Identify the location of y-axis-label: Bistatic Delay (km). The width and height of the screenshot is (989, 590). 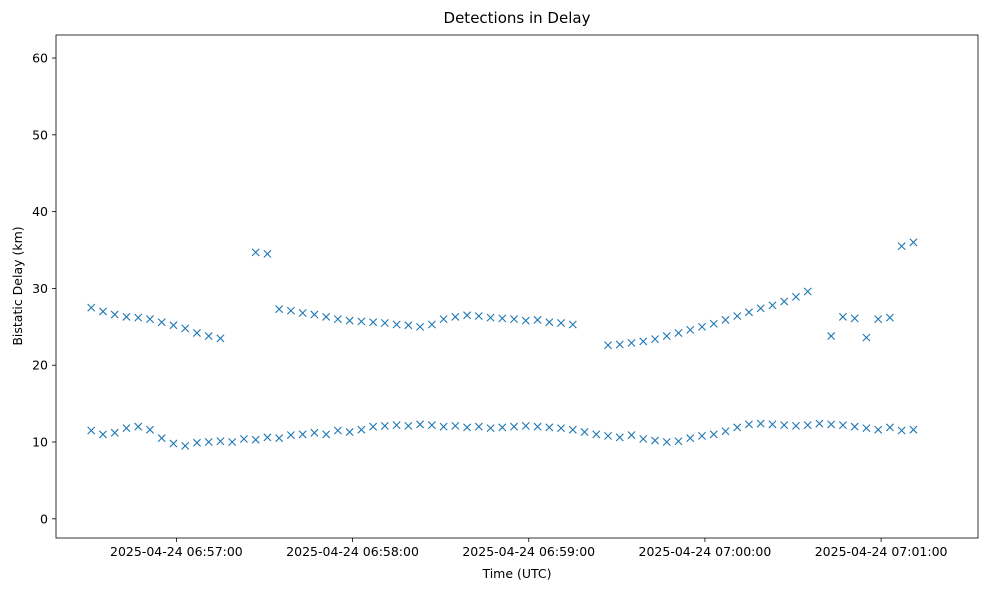
(17, 285).